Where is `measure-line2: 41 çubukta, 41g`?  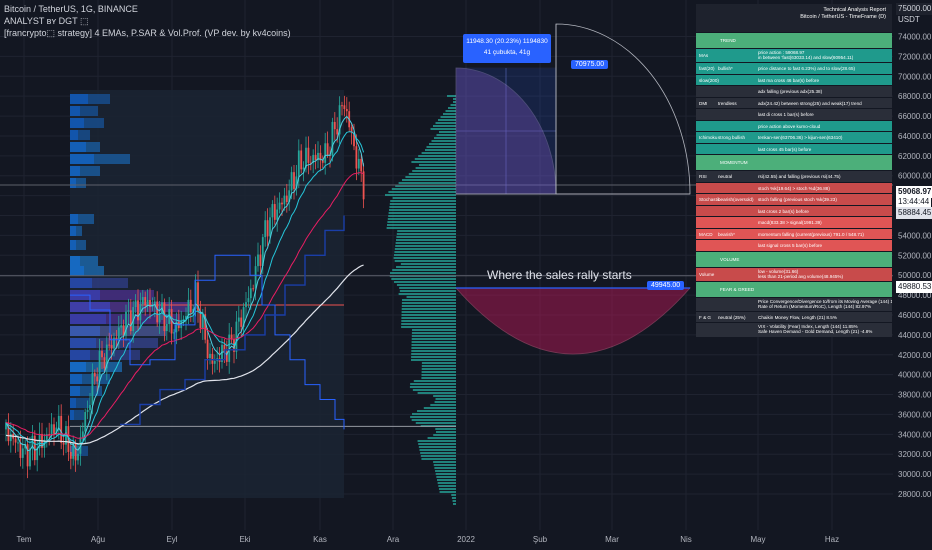
measure-line2: 41 çubukta, 41g is located at coordinates (507, 52).